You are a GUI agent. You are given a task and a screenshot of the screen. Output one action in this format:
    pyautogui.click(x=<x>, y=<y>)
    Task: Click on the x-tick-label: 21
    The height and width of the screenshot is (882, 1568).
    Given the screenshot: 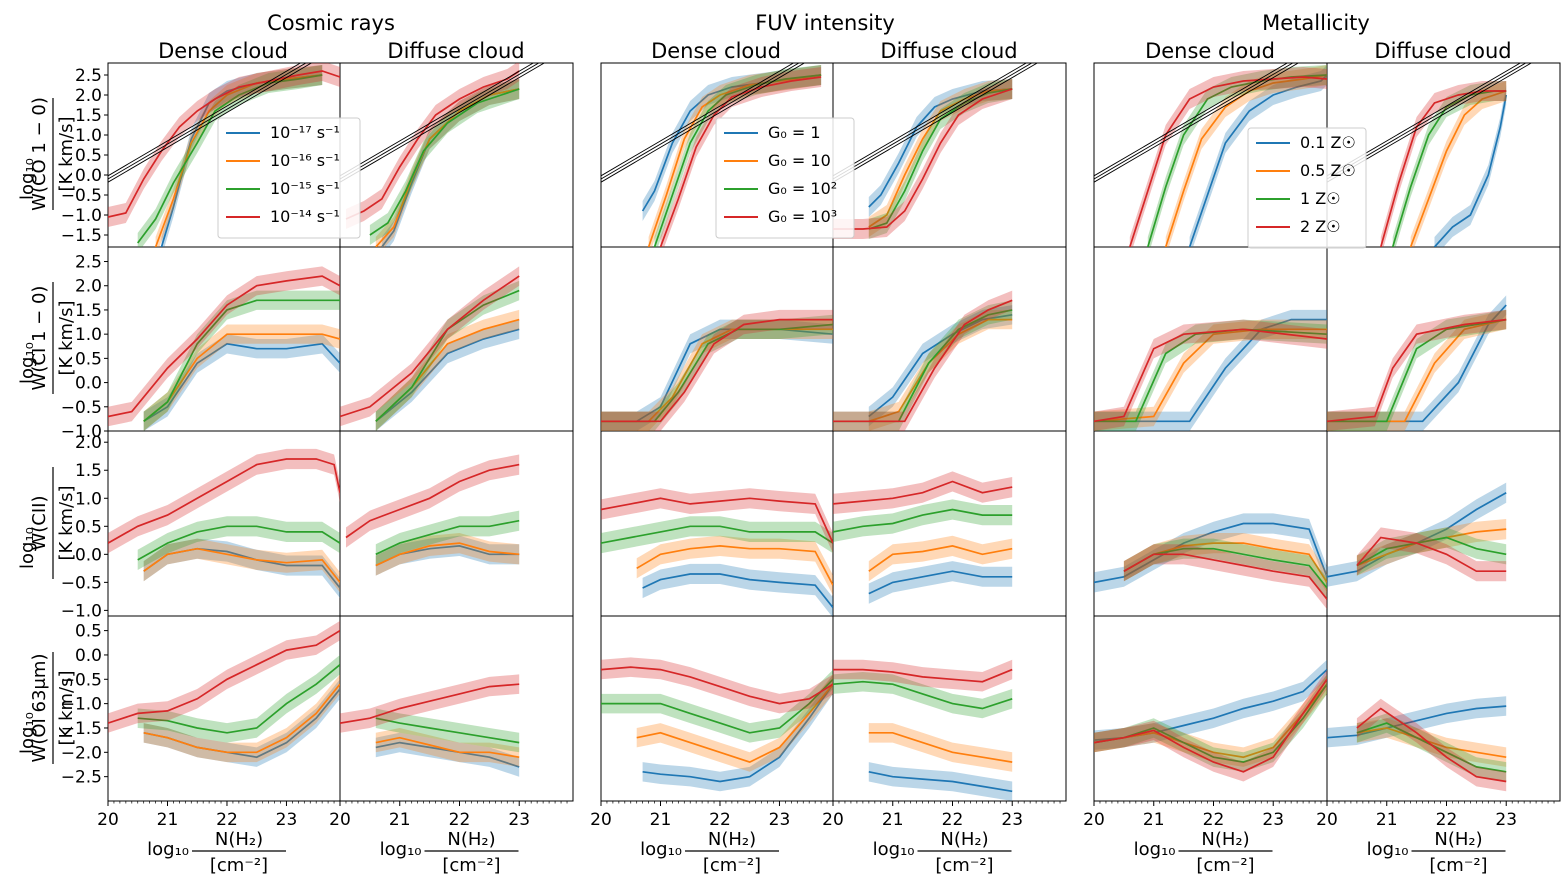 What is the action you would take?
    pyautogui.click(x=400, y=820)
    